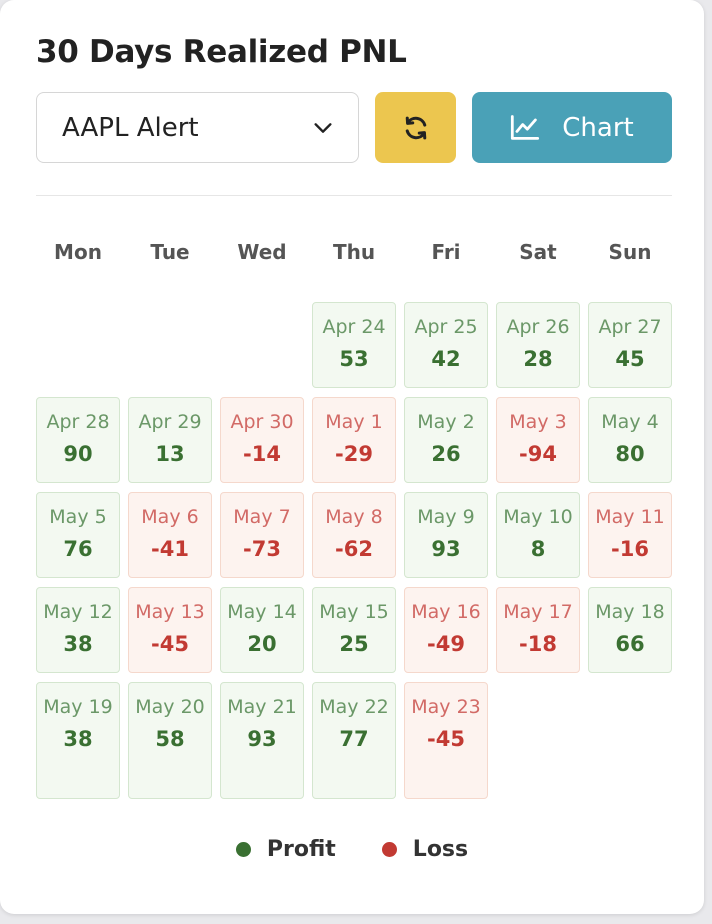  Describe the element at coordinates (78, 422) in the screenshot. I see `day-date: Apr 28` at that location.